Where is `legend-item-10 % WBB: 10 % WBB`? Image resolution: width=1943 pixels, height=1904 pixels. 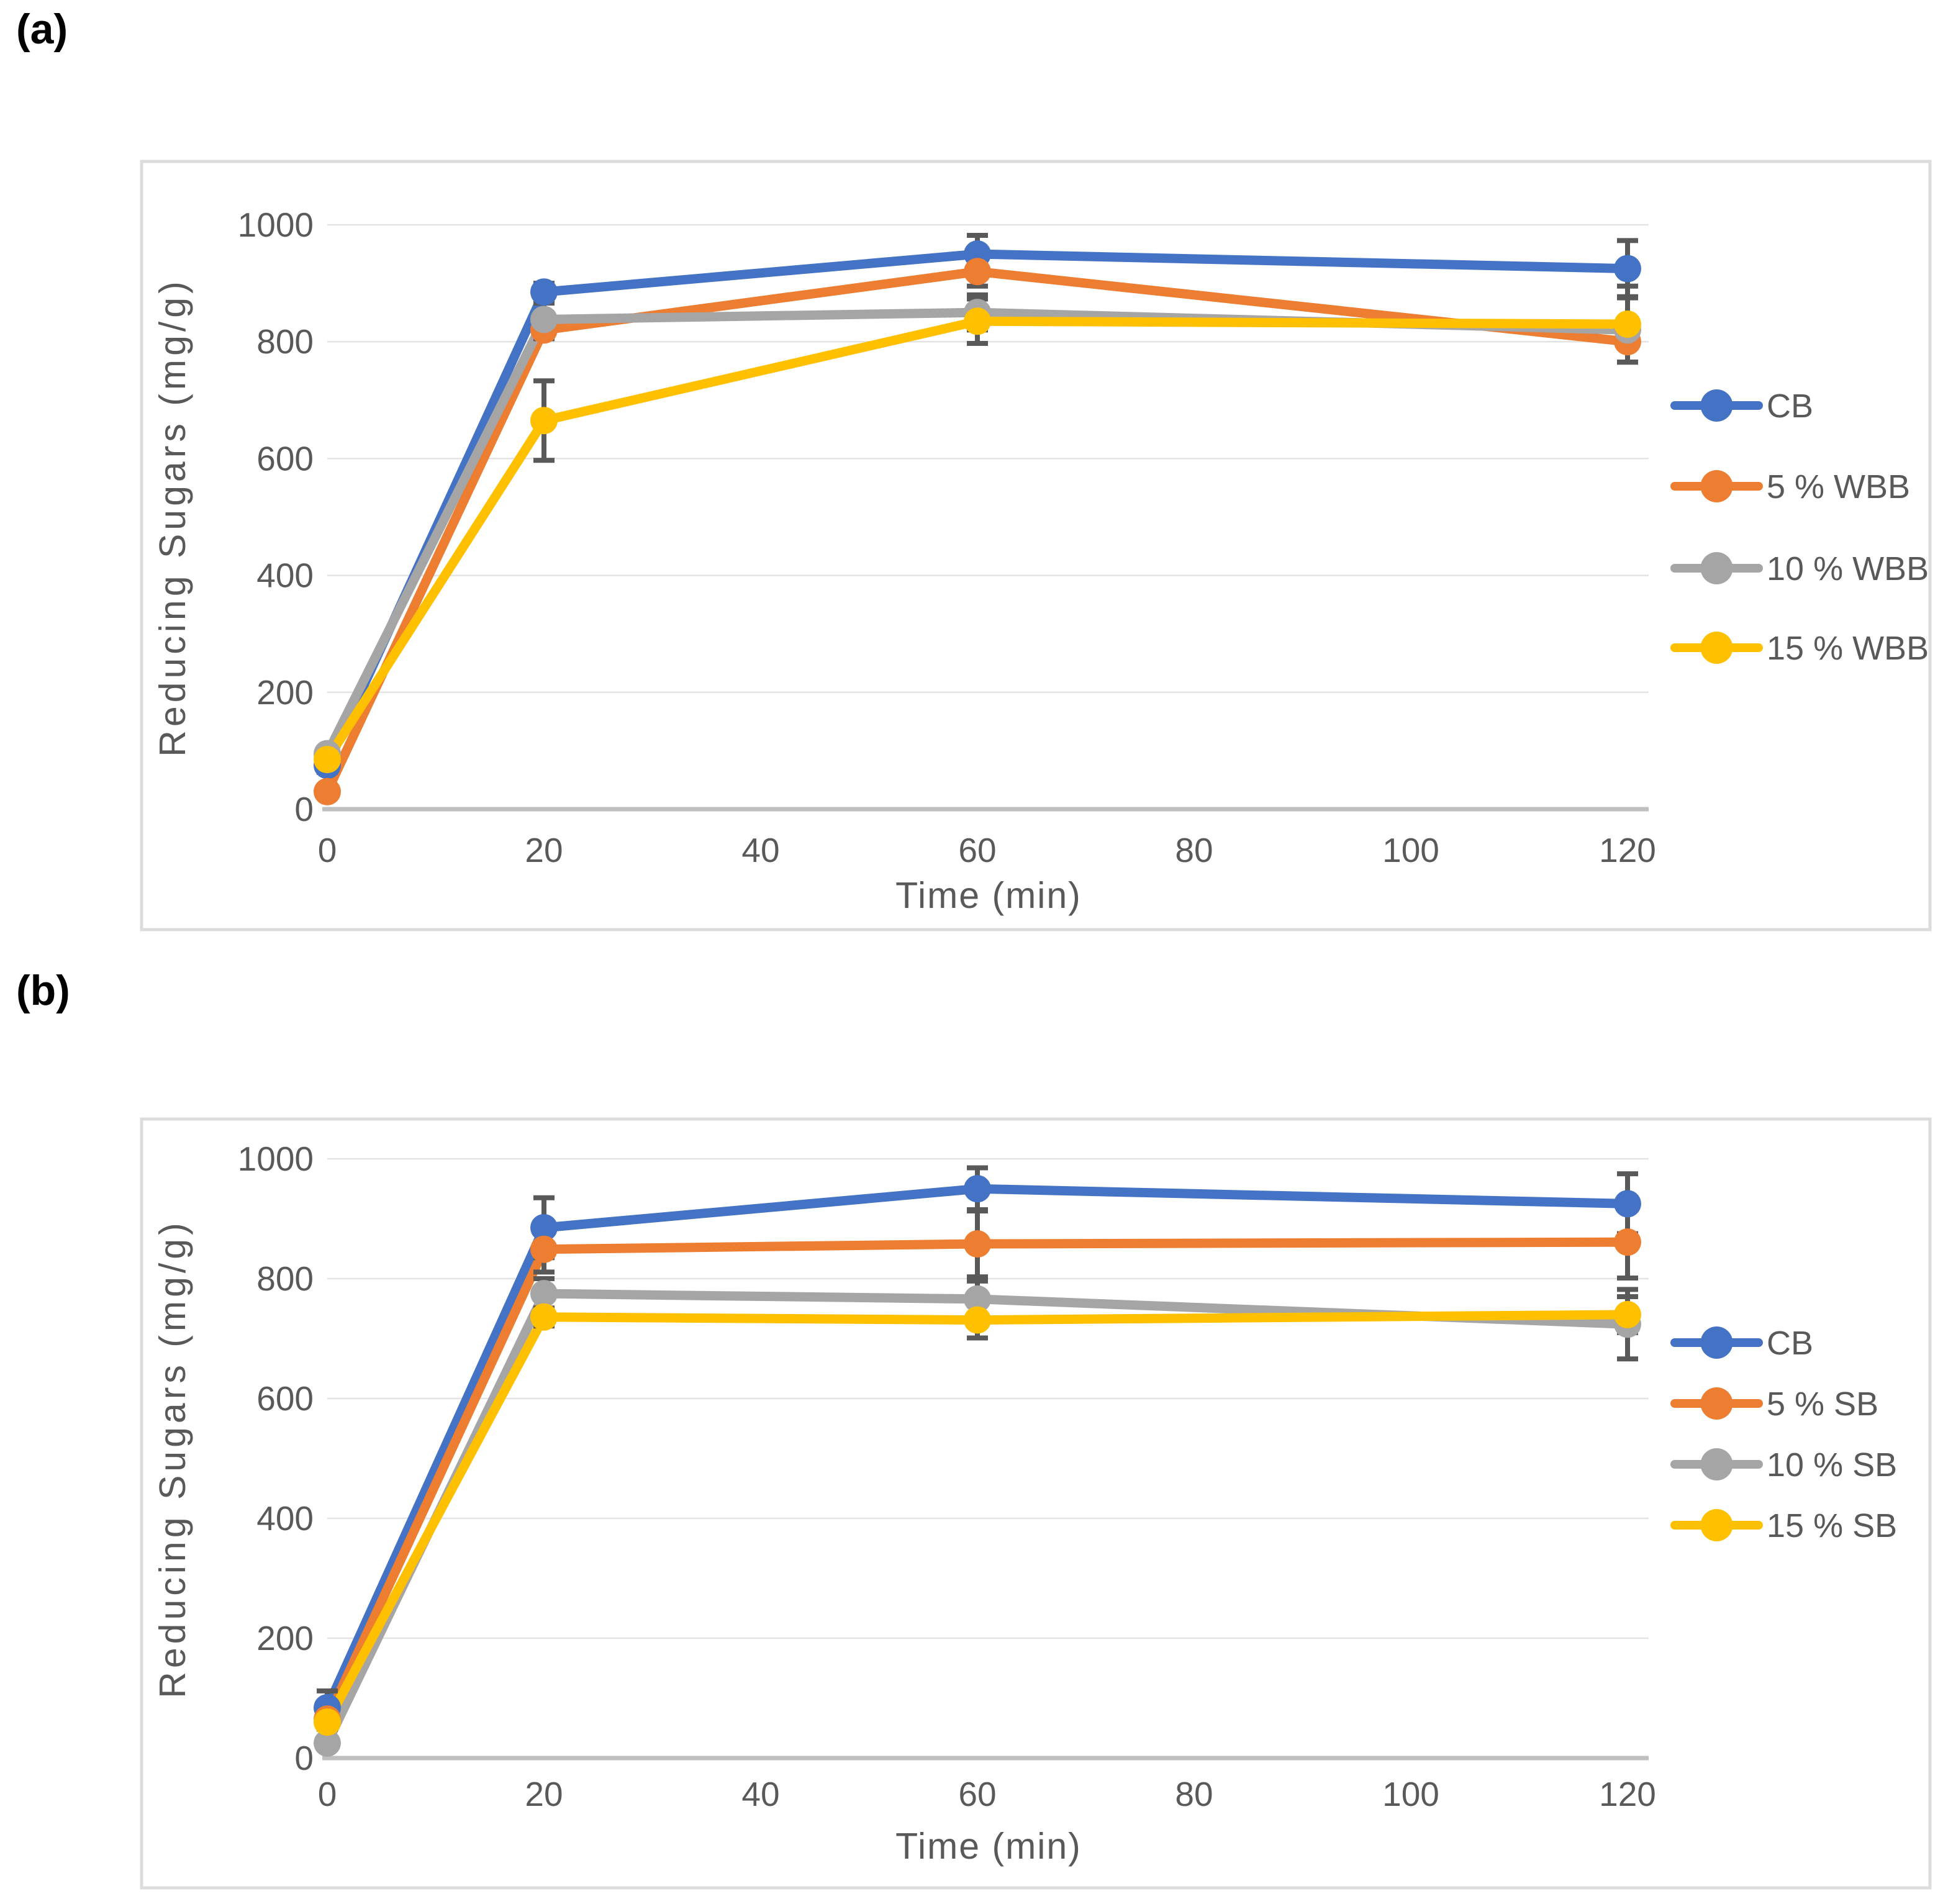 legend-item-10 % WBB: 10 % WBB is located at coordinates (1800, 568).